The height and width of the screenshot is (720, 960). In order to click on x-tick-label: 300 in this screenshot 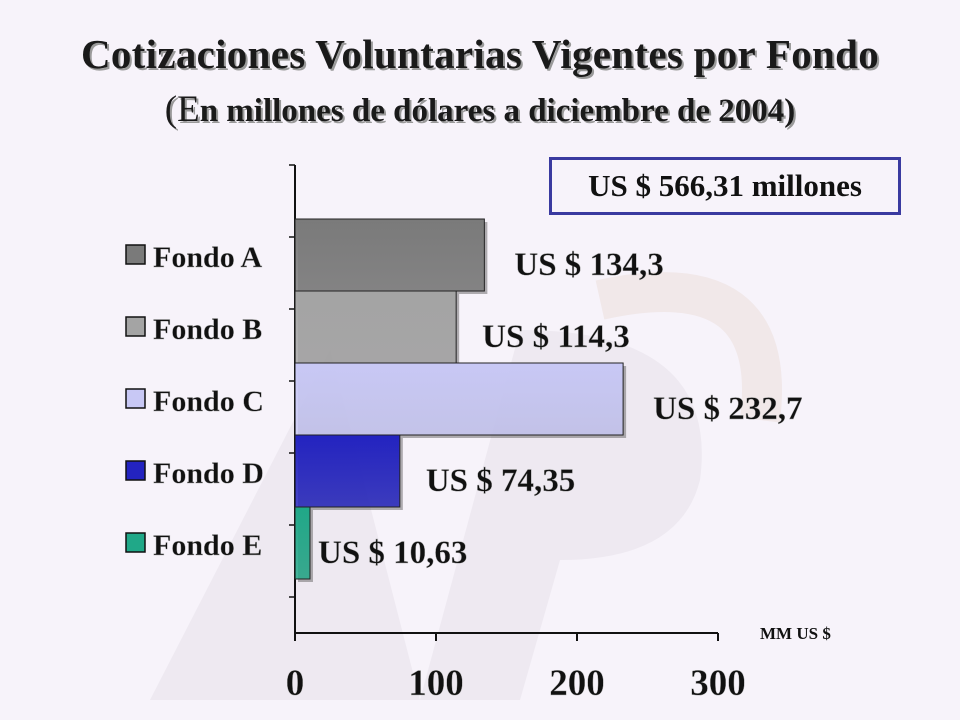, I will do `click(718, 683)`.